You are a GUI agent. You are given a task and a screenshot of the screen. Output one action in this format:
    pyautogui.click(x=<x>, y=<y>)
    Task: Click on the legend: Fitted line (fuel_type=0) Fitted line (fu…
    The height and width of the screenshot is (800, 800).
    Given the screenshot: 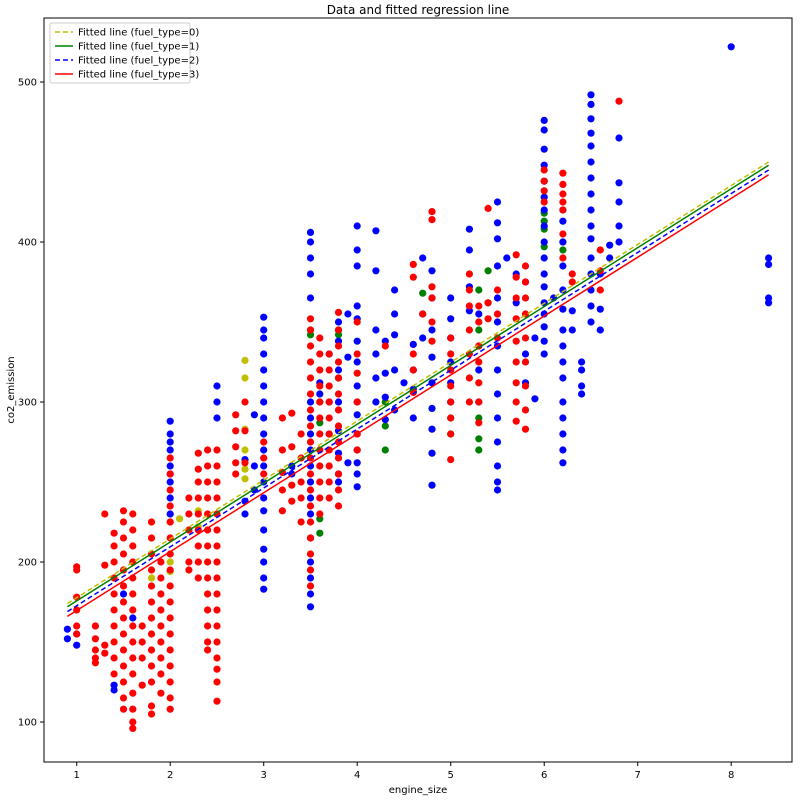 What is the action you would take?
    pyautogui.click(x=124, y=53)
    